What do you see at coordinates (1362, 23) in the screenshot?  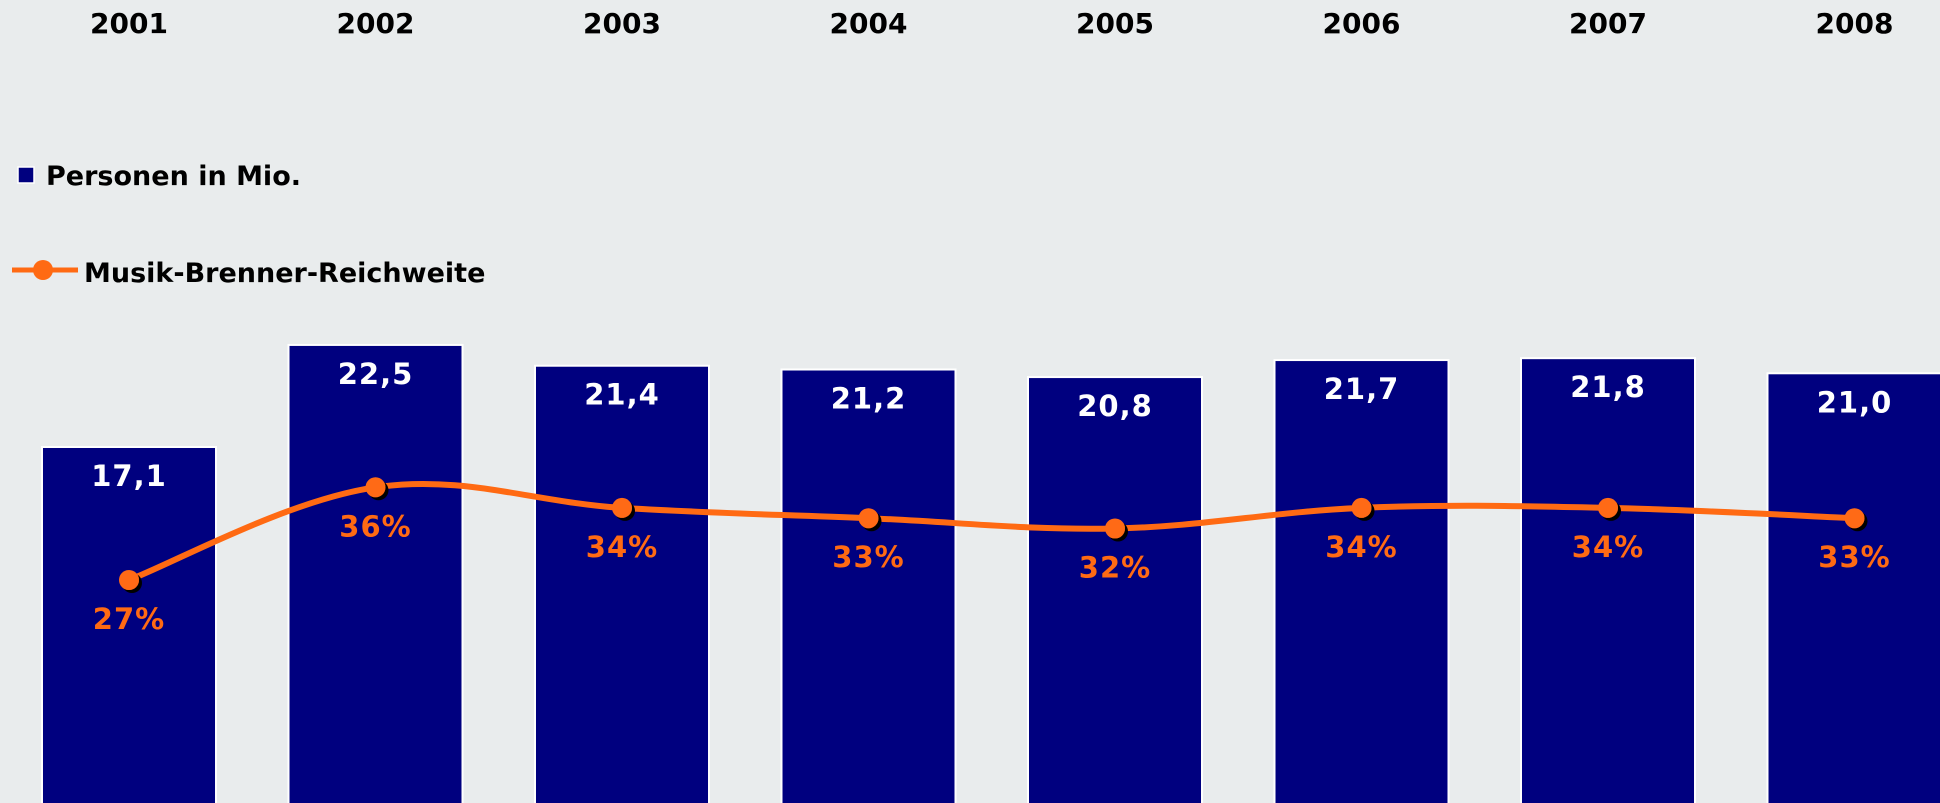 I see `year-label: 2006` at bounding box center [1362, 23].